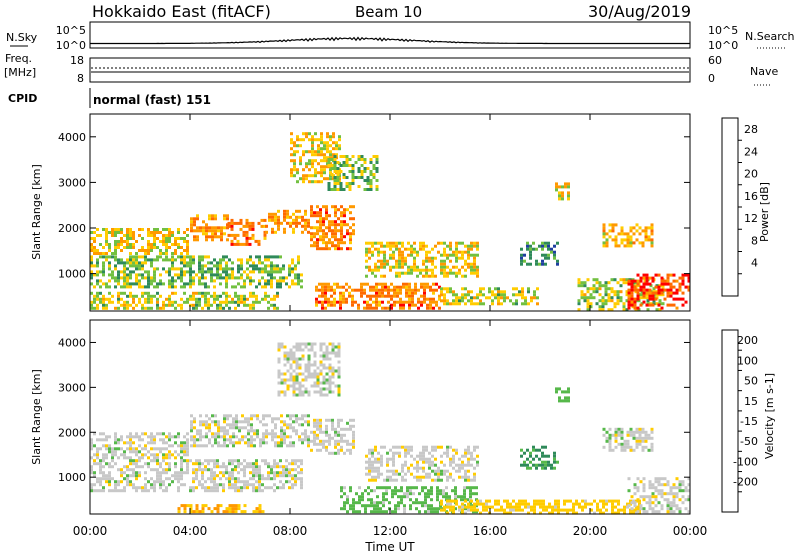 This screenshot has height=554, width=800. I want to click on freq-tick-high: 18, so click(77, 60).